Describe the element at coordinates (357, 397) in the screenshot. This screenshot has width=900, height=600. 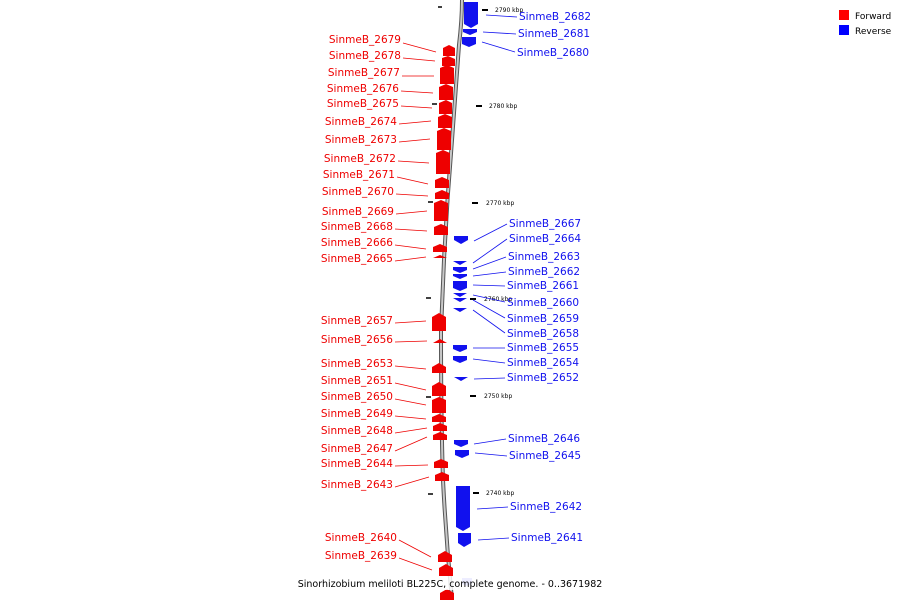
I see `gene-label: SinmeB_2650` at that location.